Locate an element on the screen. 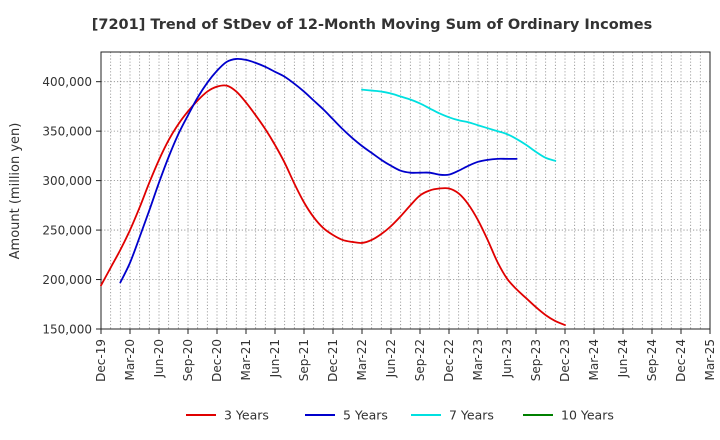  y-tick-label: 300,000 is located at coordinates (67, 181).